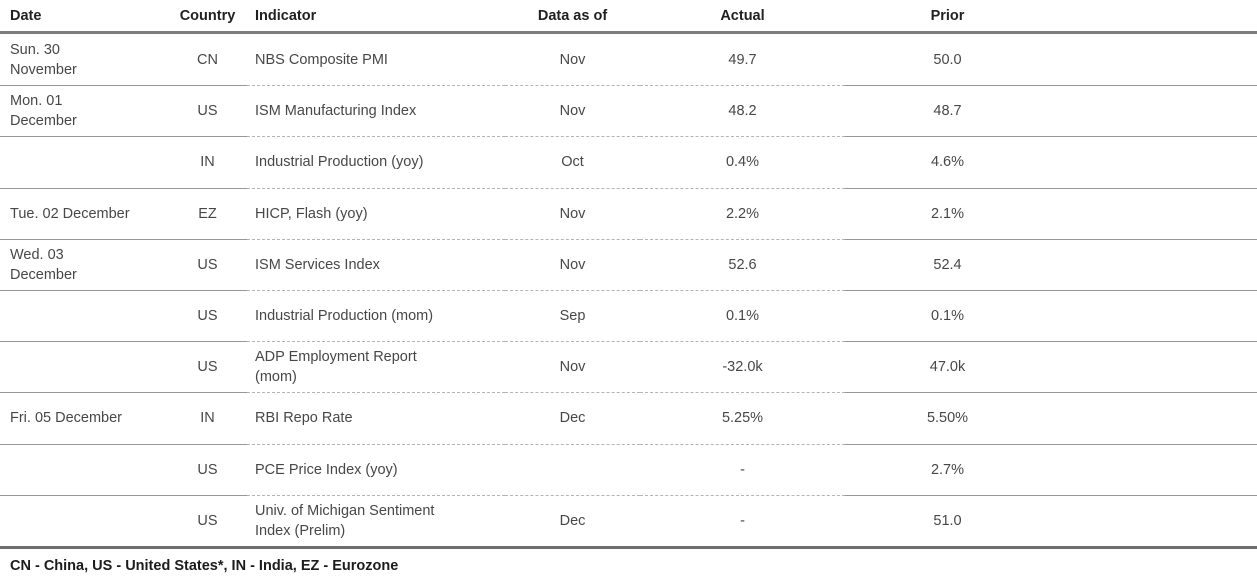 Image resolution: width=1257 pixels, height=586 pixels. I want to click on indicator-cell: PCE Price Index (yoy), so click(376, 469).